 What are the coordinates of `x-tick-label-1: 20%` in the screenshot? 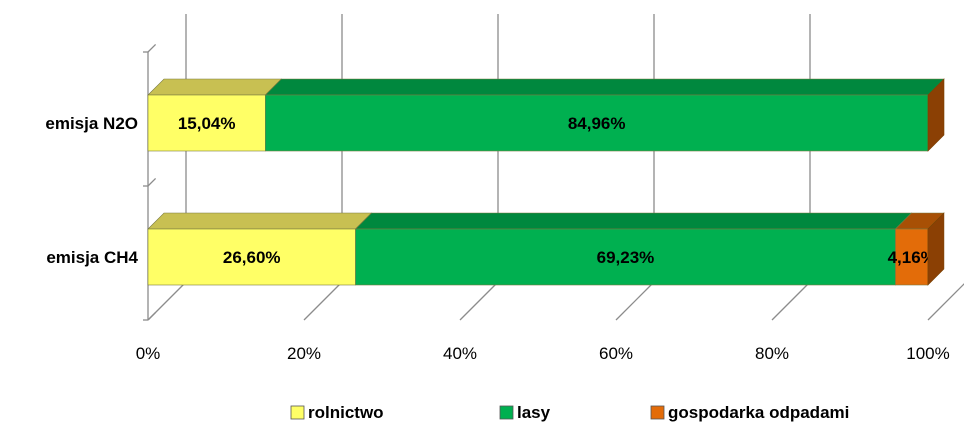 It's located at (304, 353).